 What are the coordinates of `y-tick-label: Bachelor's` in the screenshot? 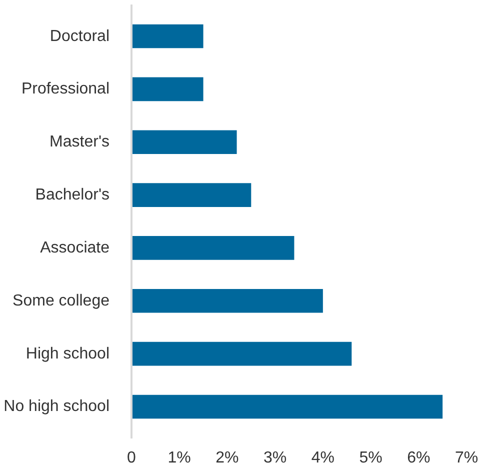 It's located at (72, 195).